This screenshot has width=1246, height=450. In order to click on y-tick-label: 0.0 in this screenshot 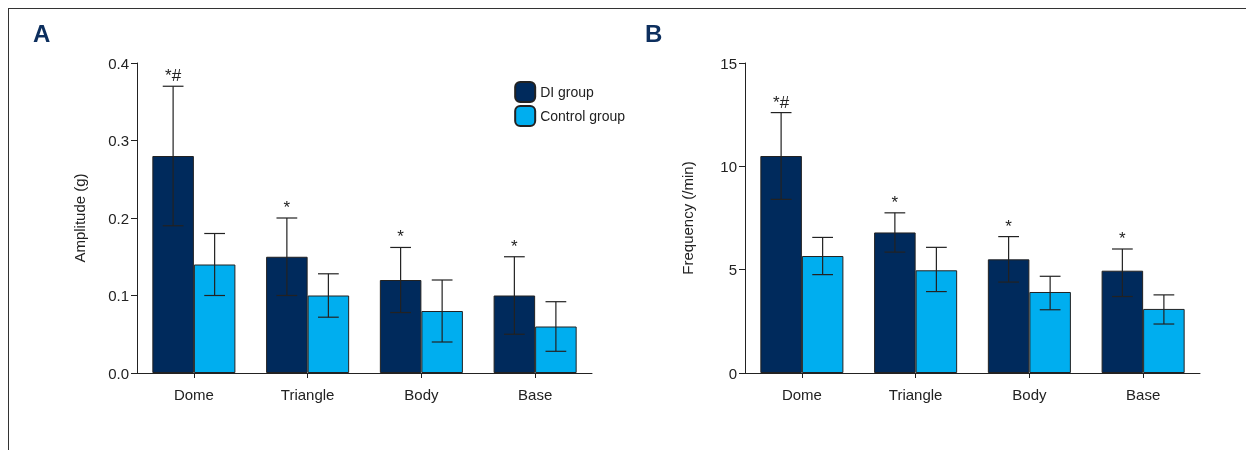, I will do `click(118, 373)`.